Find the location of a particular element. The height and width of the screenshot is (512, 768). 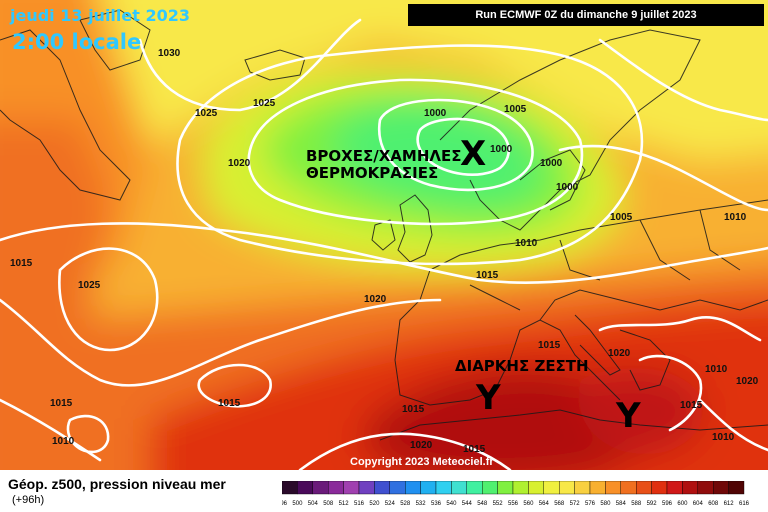

low-pressure-symbol: X is located at coordinates (473, 154).